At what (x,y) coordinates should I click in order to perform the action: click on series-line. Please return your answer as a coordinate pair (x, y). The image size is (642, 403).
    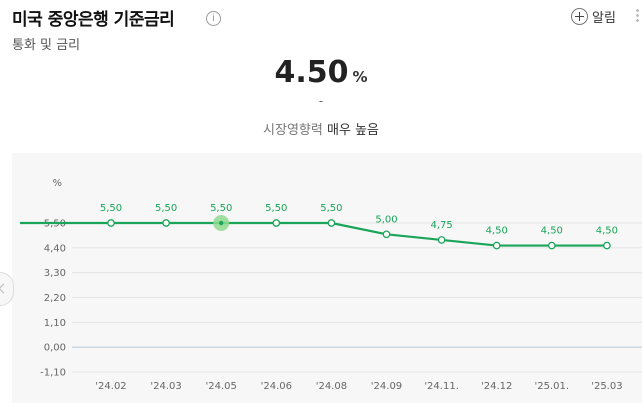
    Looking at the image, I should click on (313, 234).